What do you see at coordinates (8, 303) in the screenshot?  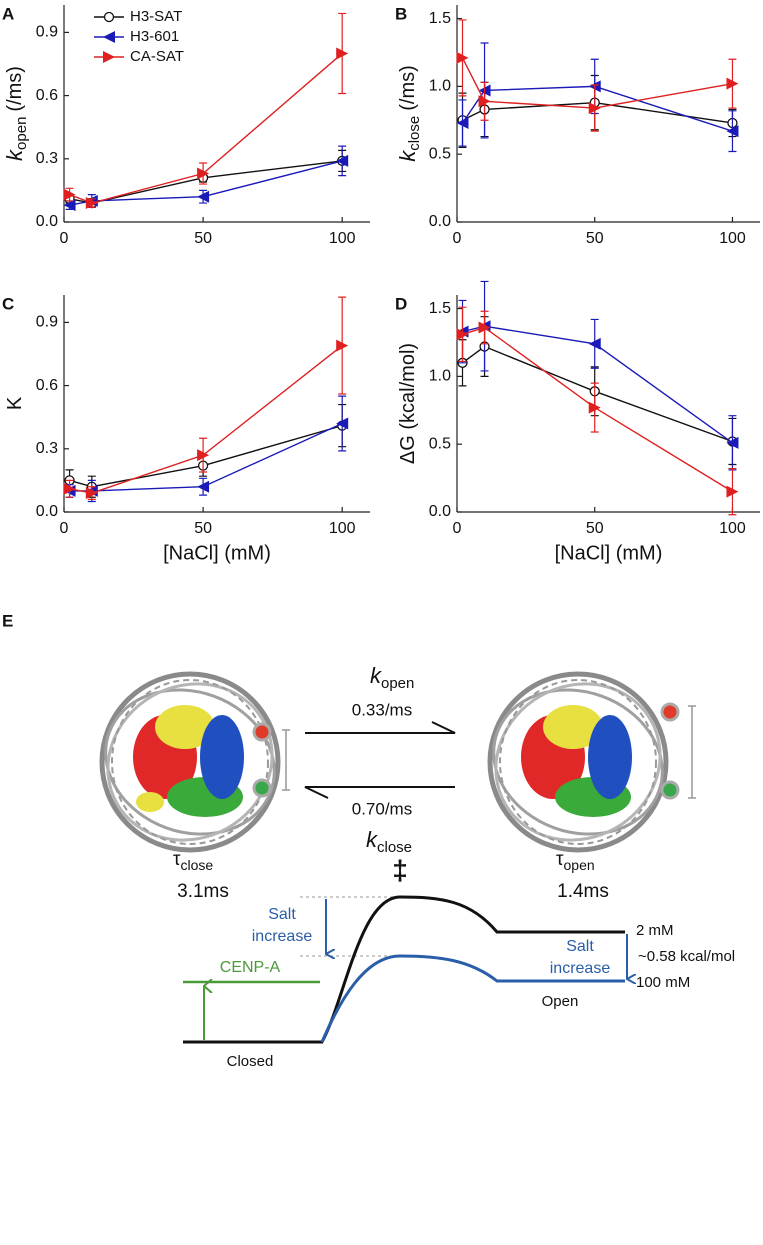 I see `panel-label: C` at bounding box center [8, 303].